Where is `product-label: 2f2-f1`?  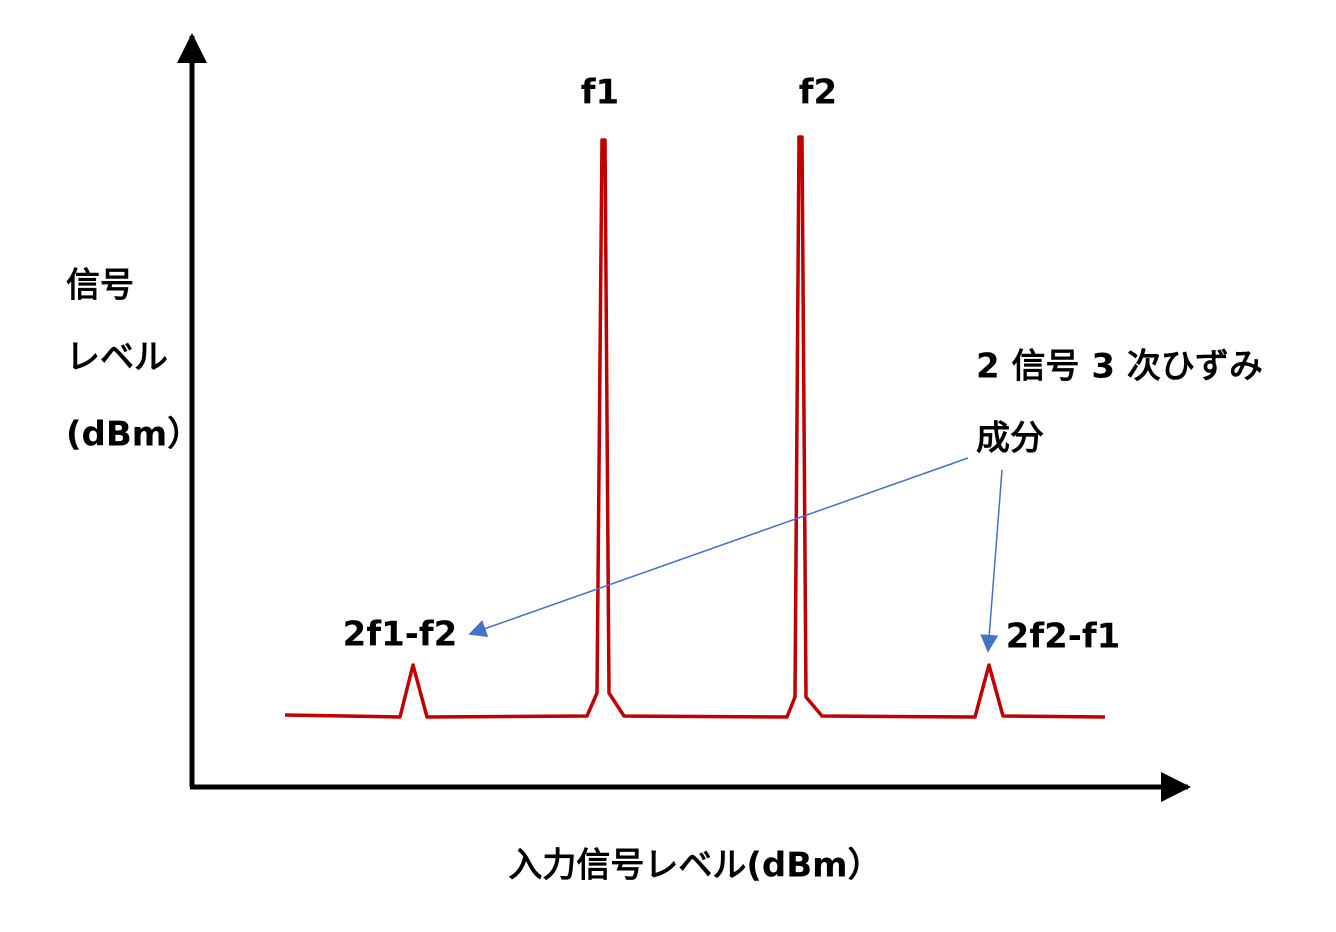
product-label: 2f2-f1 is located at coordinates (1063, 637).